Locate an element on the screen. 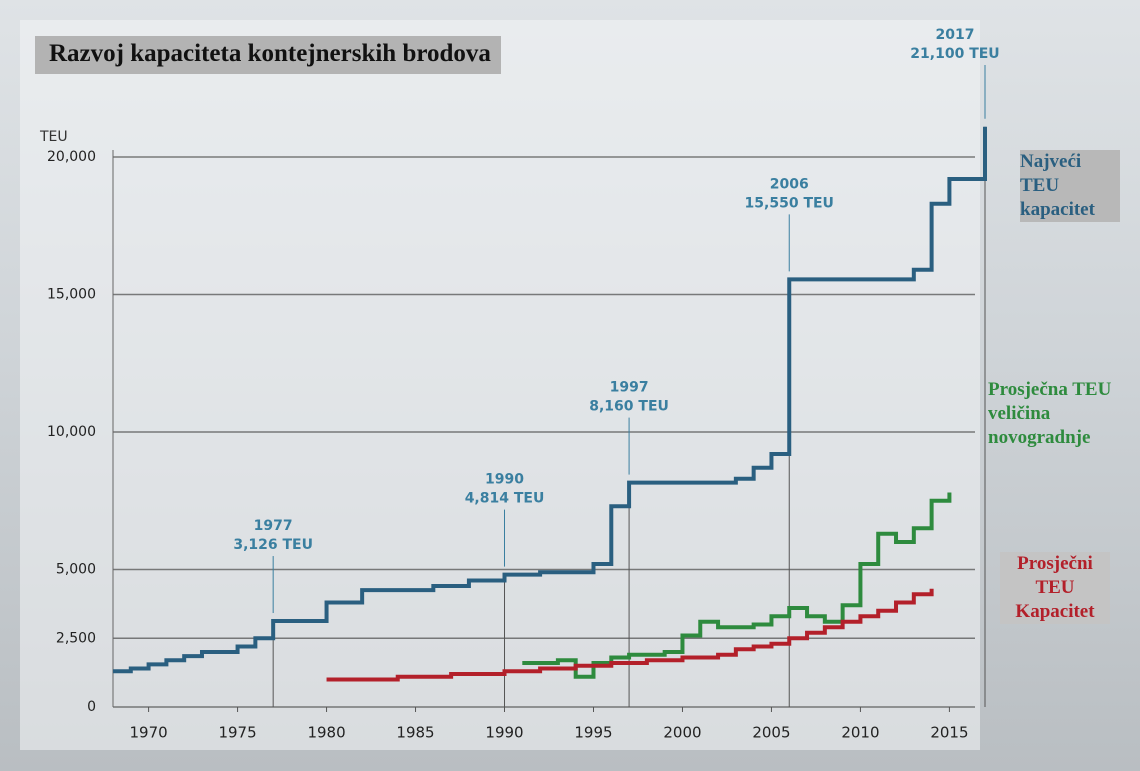  legend-label: Prosječna TEU veličina novogradnje is located at coordinates (1050, 413).